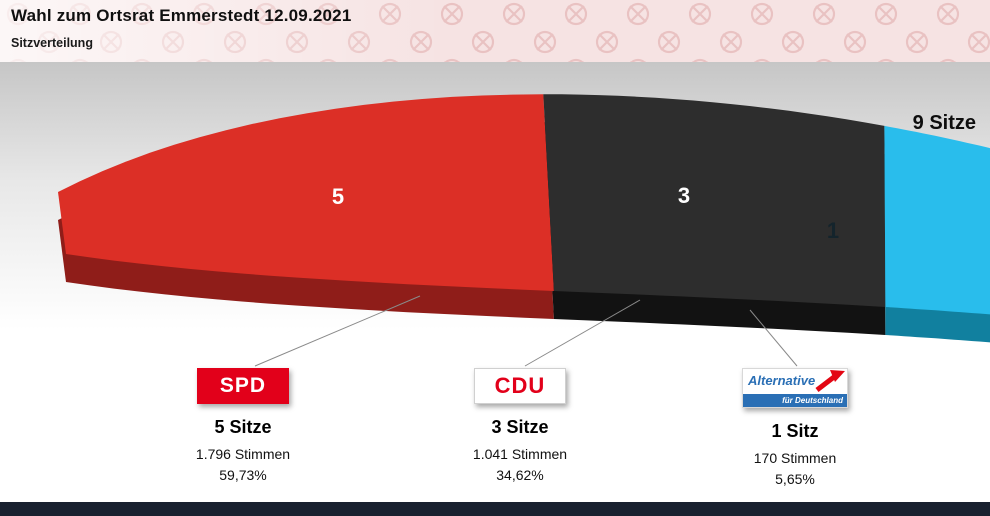 This screenshot has height=516, width=990. What do you see at coordinates (52, 43) in the screenshot?
I see `page-subtitle: Sitzverteilung` at bounding box center [52, 43].